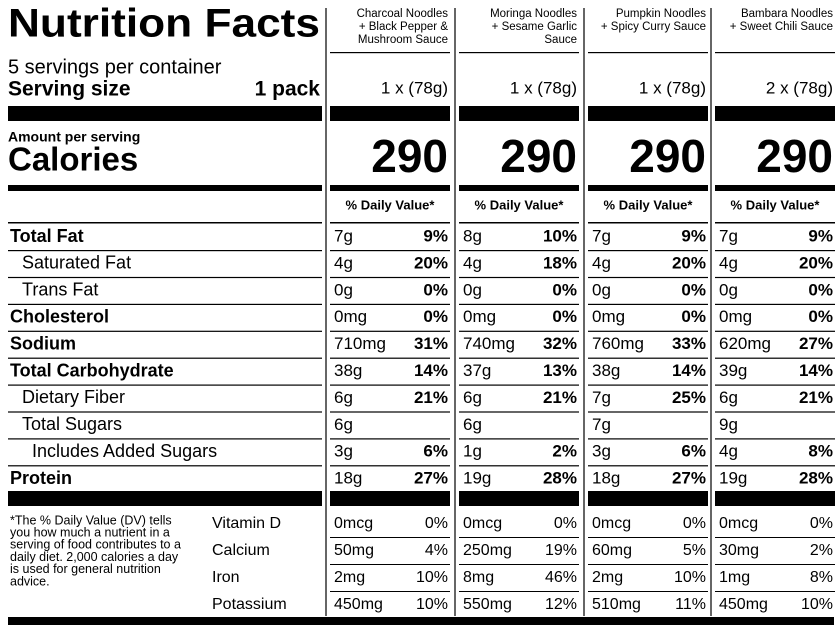  Describe the element at coordinates (560, 235) in the screenshot. I see `daily-value: 10%` at that location.